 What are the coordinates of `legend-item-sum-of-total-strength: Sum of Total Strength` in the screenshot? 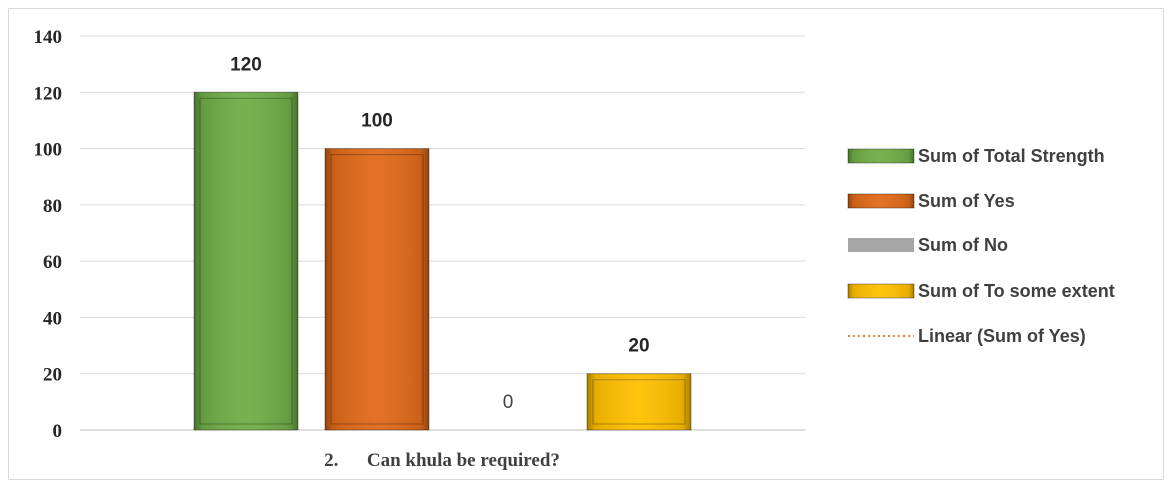 It's located at (976, 156).